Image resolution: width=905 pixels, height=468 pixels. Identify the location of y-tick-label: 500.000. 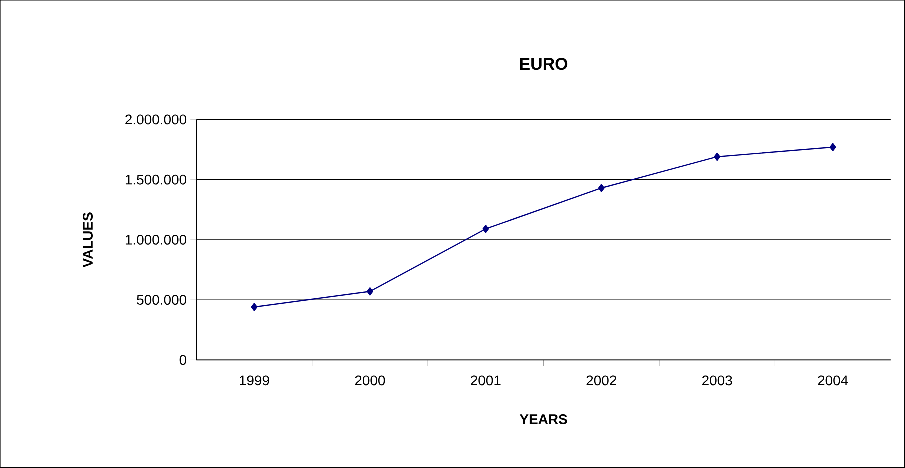
(162, 300).